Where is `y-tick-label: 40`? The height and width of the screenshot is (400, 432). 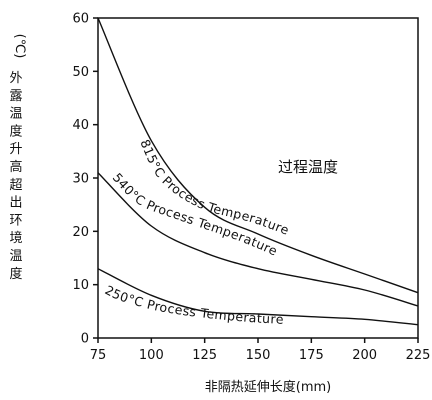
y-tick-label: 40 is located at coordinates (80, 125).